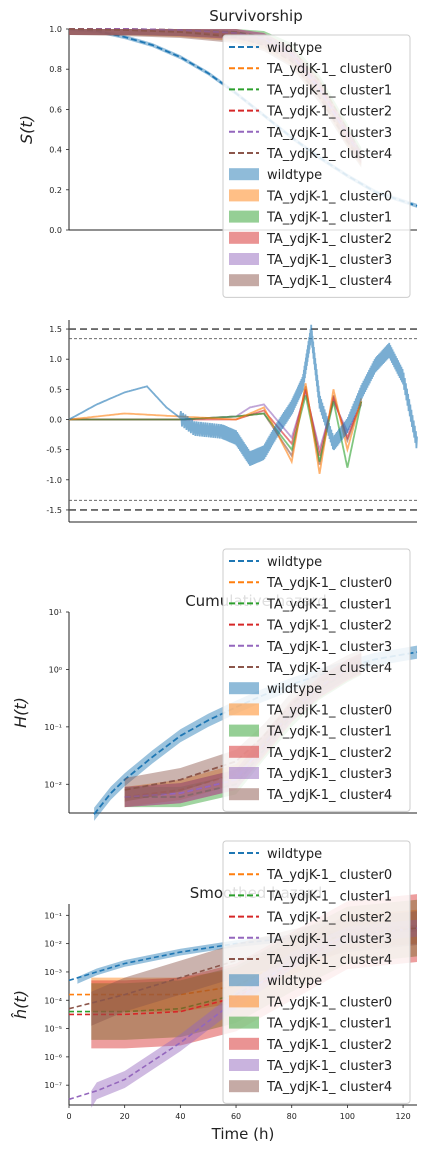  Describe the element at coordinates (20, 712) in the screenshot. I see `y-axis-label: H(t)` at that location.